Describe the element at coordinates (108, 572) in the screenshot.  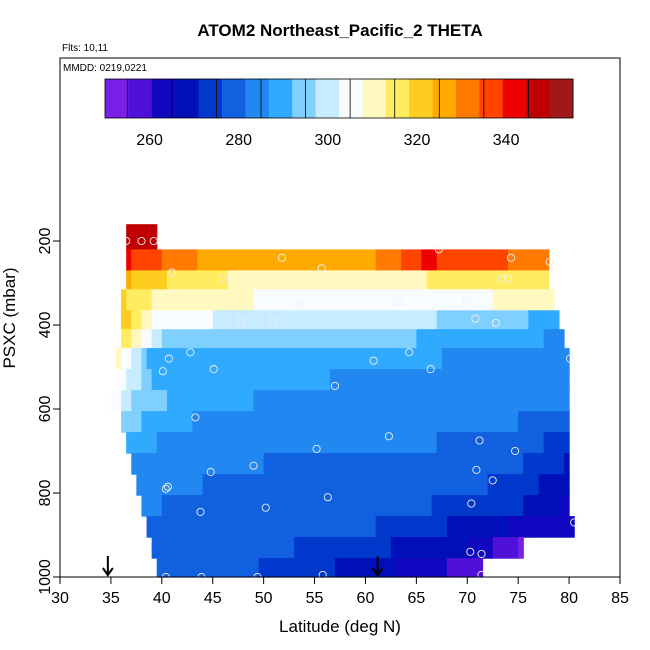
I see `down-arrow-head` at that location.